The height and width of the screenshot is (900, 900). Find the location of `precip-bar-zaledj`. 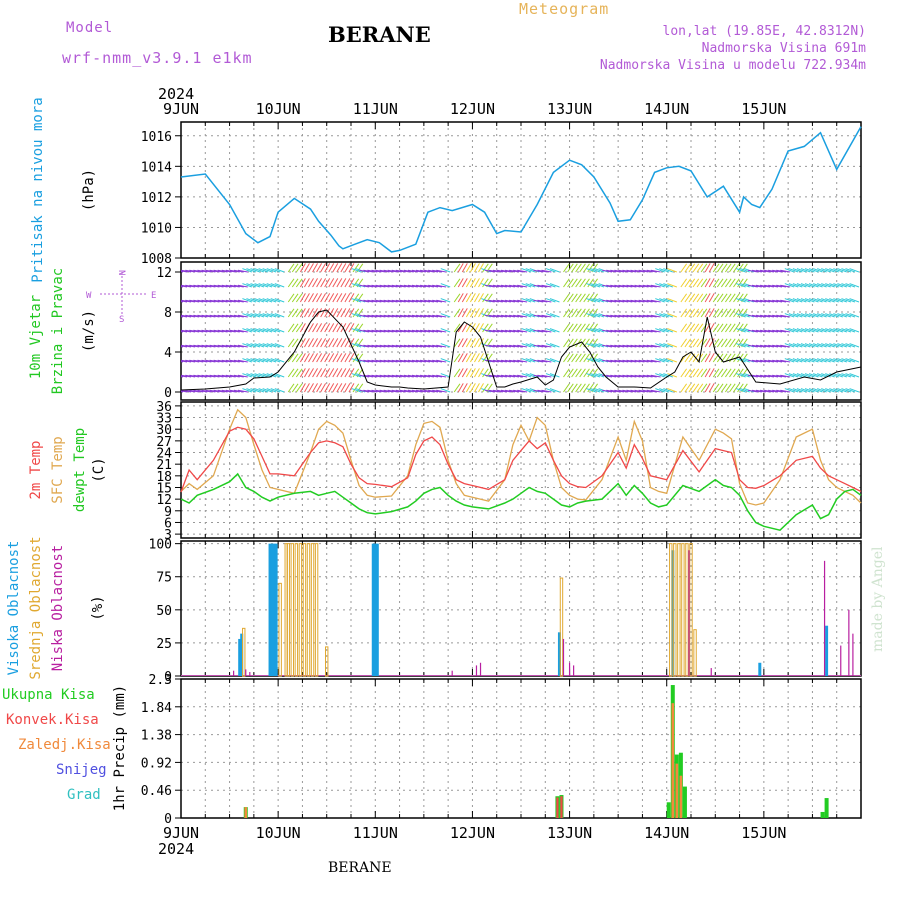

precip-bar-zaledj is located at coordinates (677, 790).